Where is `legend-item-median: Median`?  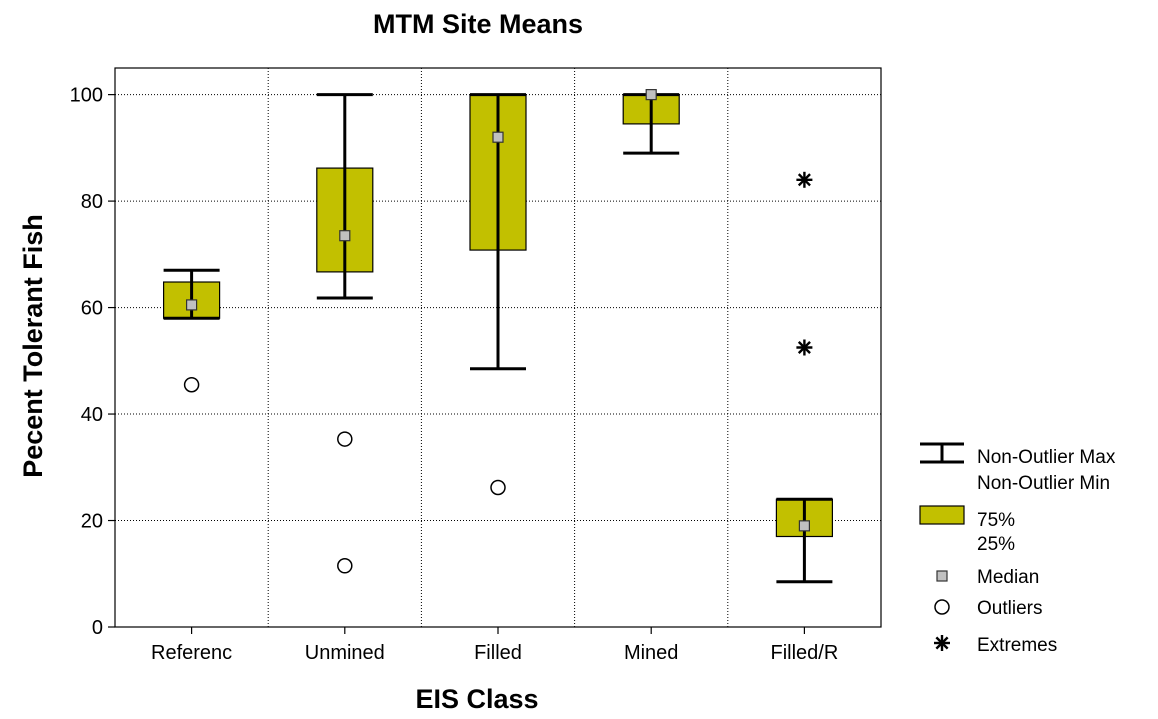 legend-item-median: Median is located at coordinates (987, 577).